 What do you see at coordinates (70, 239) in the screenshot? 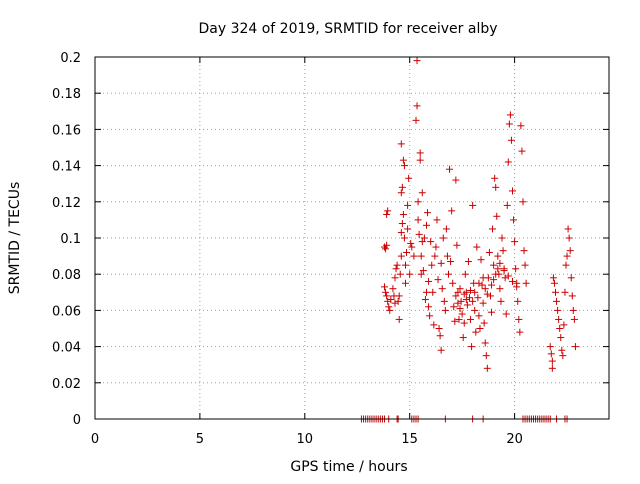
I see `y-tick-label: 0.1` at bounding box center [70, 239].